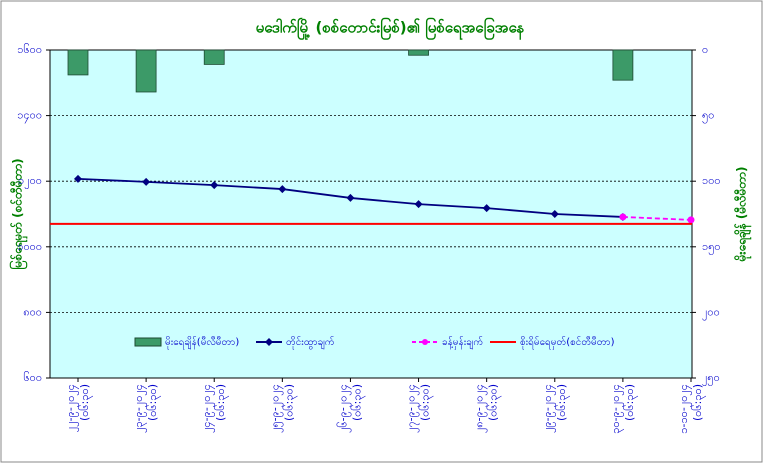  I want to click on y2-tick-label: ၁၀၀, so click(711, 180).